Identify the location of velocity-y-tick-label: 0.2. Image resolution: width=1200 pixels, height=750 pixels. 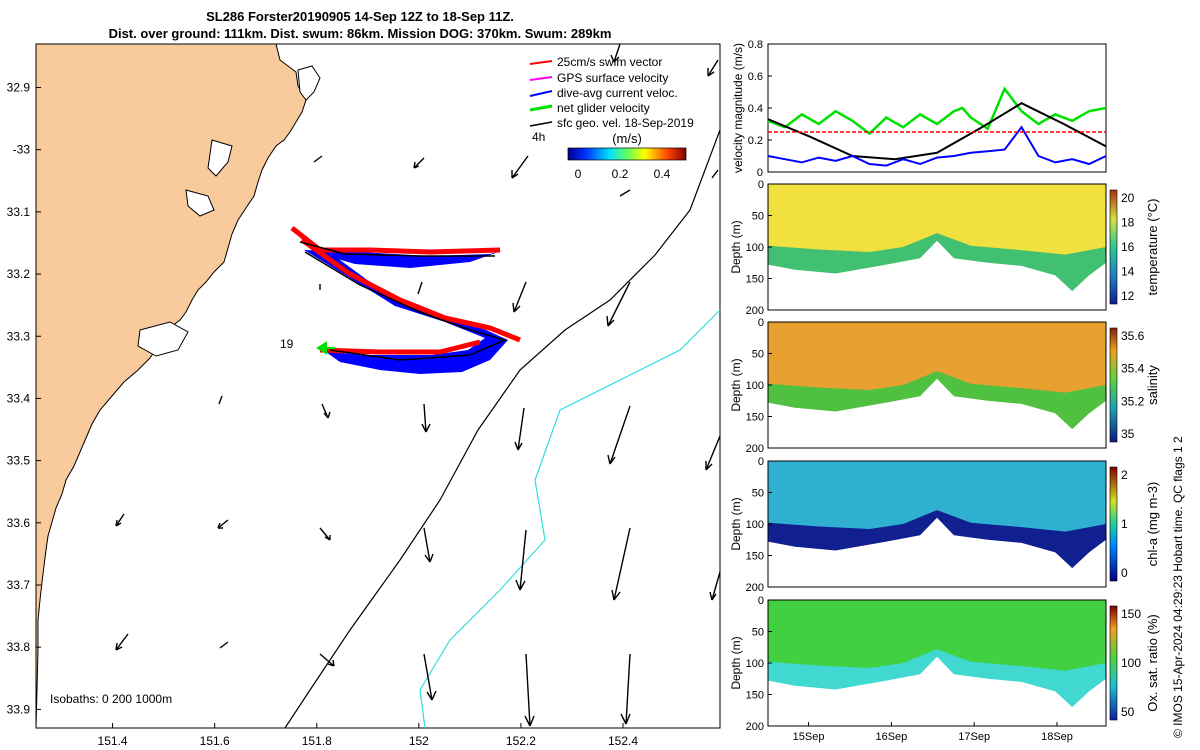
(755, 141).